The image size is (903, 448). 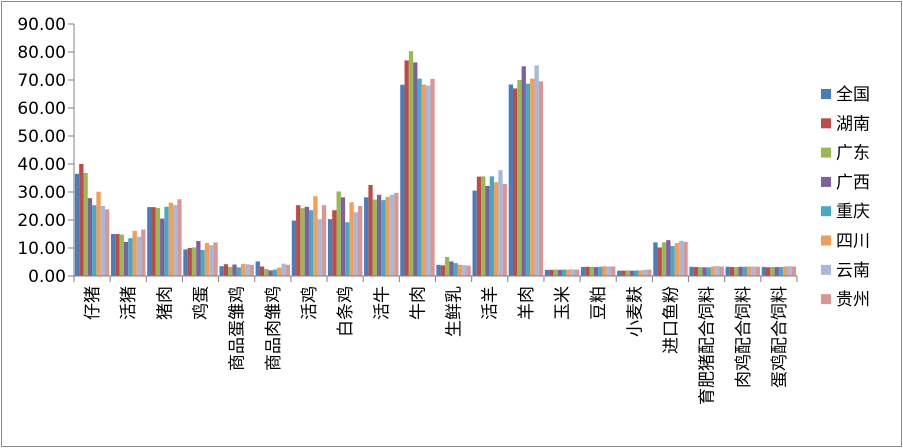 I want to click on bar-全国-活牛, so click(x=366, y=236).